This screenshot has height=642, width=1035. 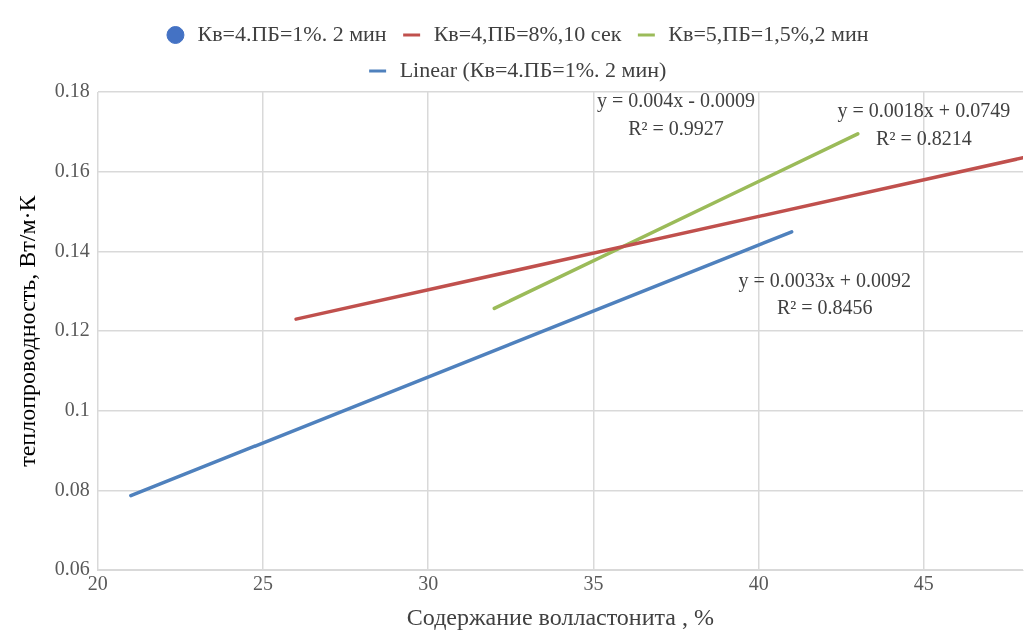 What do you see at coordinates (428, 583) in the screenshot?
I see `x-tick-label: 30` at bounding box center [428, 583].